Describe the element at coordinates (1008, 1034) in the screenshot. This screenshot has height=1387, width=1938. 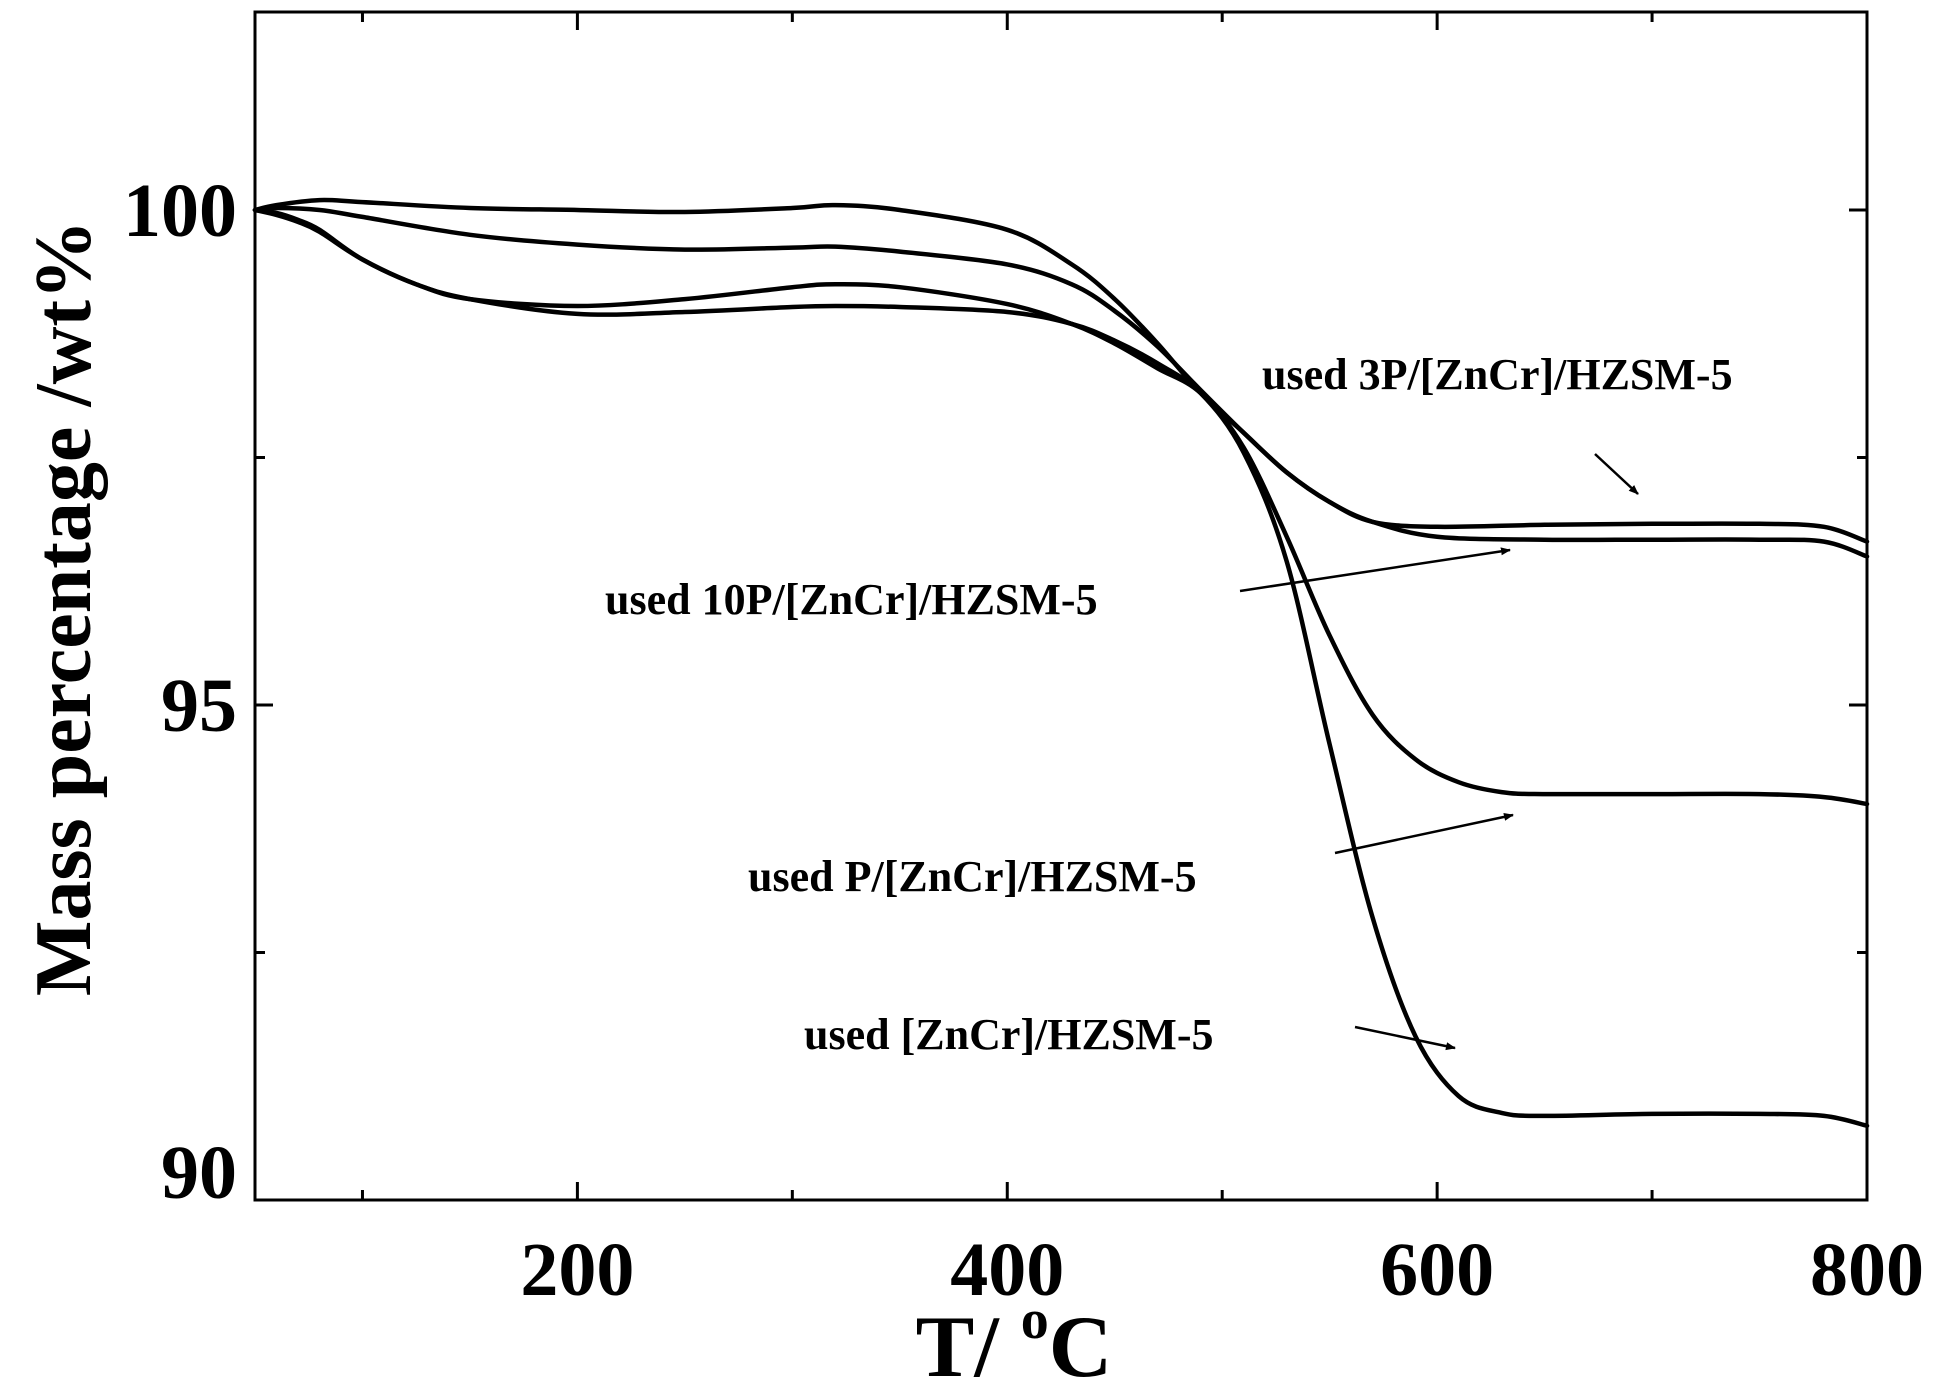
I see `annotation-used-zncr: used [ZnCr]/HZSM-5` at that location.